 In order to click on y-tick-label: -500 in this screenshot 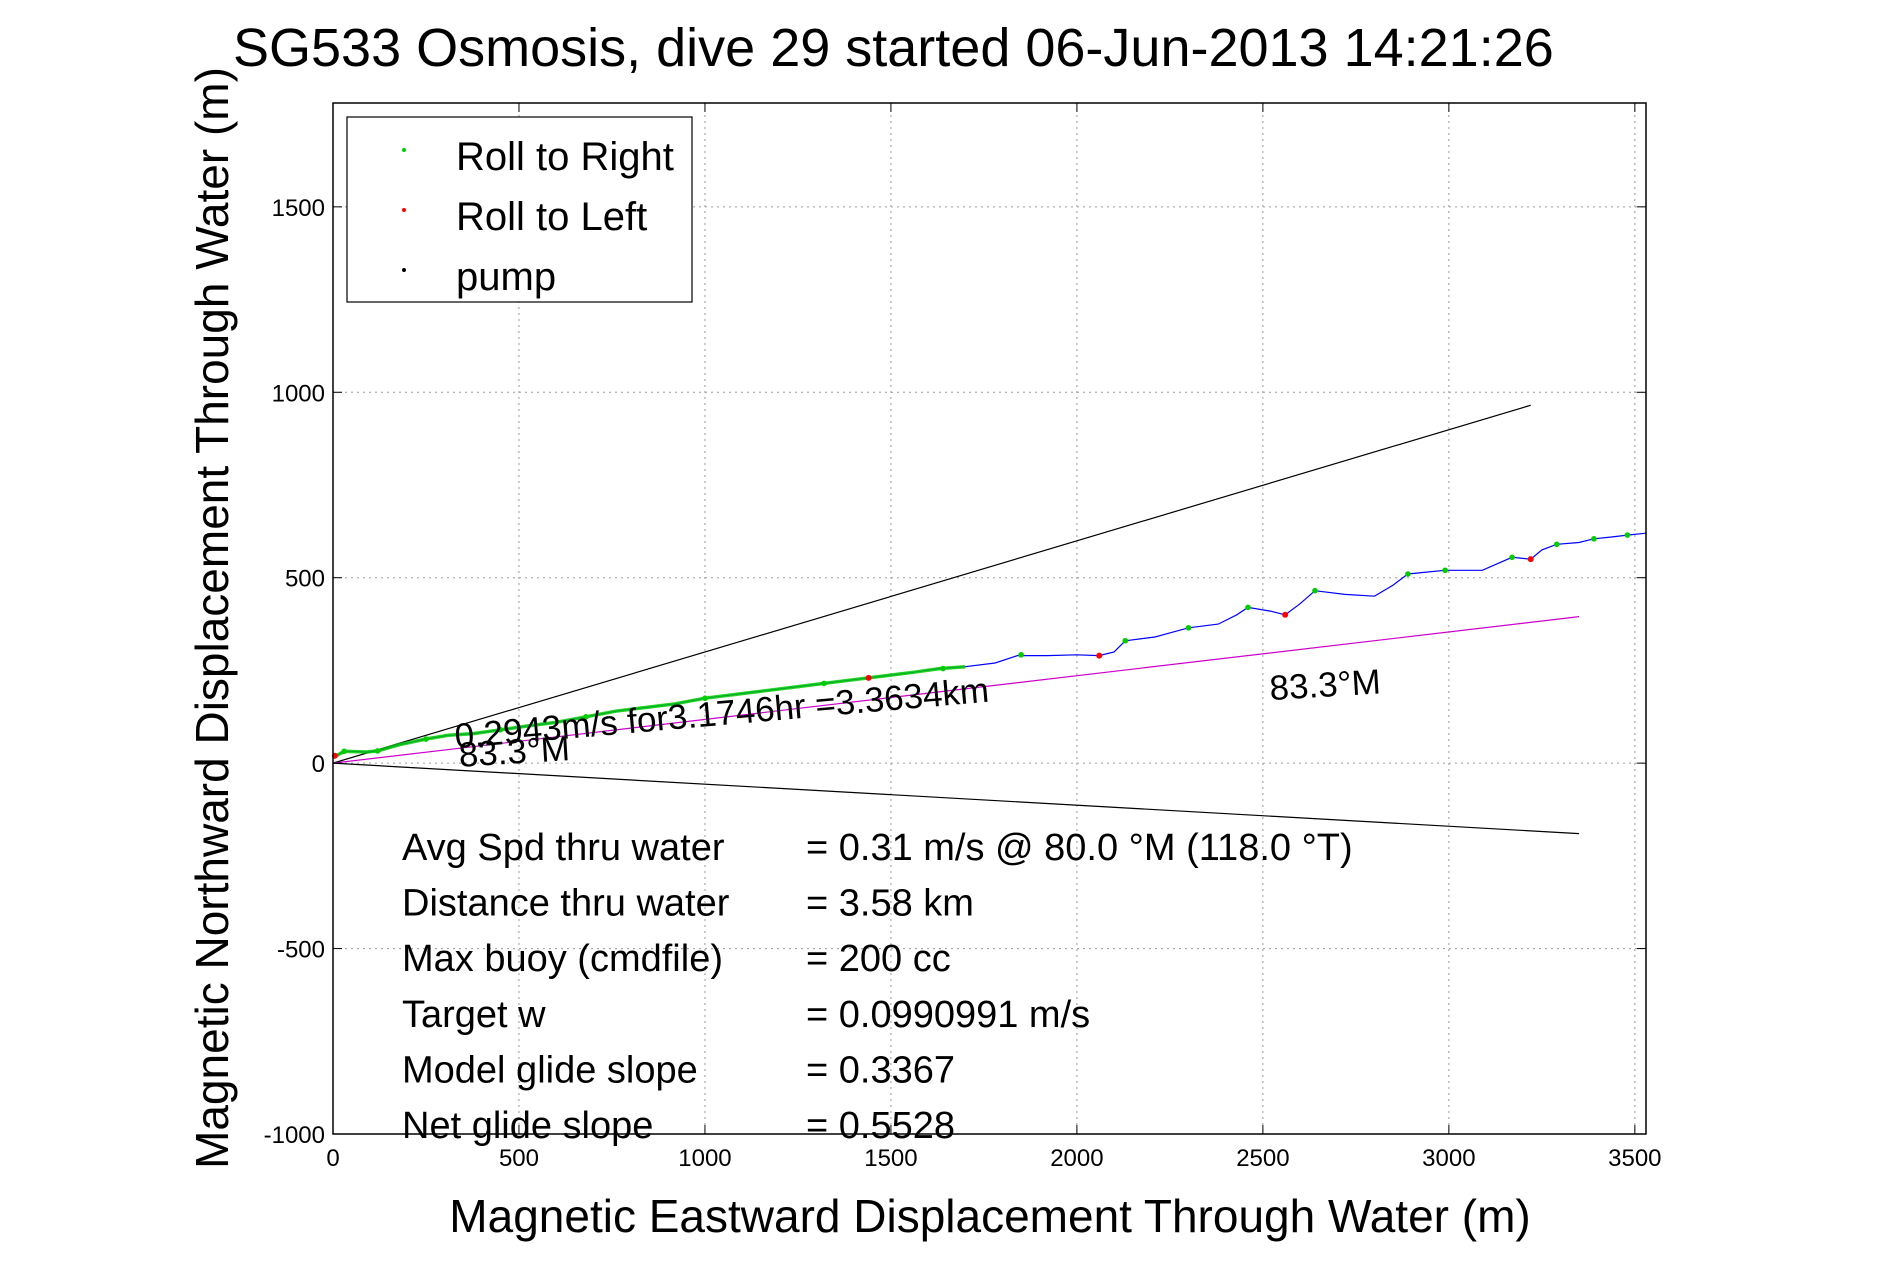, I will do `click(301, 950)`.